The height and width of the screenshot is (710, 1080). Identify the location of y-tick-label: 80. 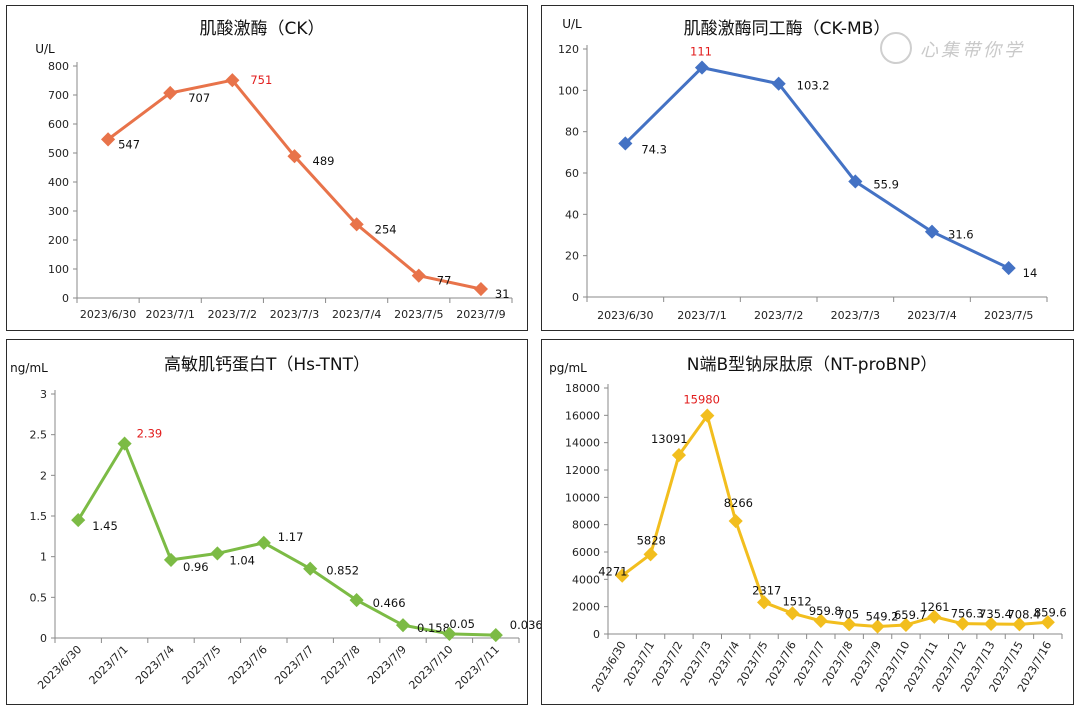
(572, 132).